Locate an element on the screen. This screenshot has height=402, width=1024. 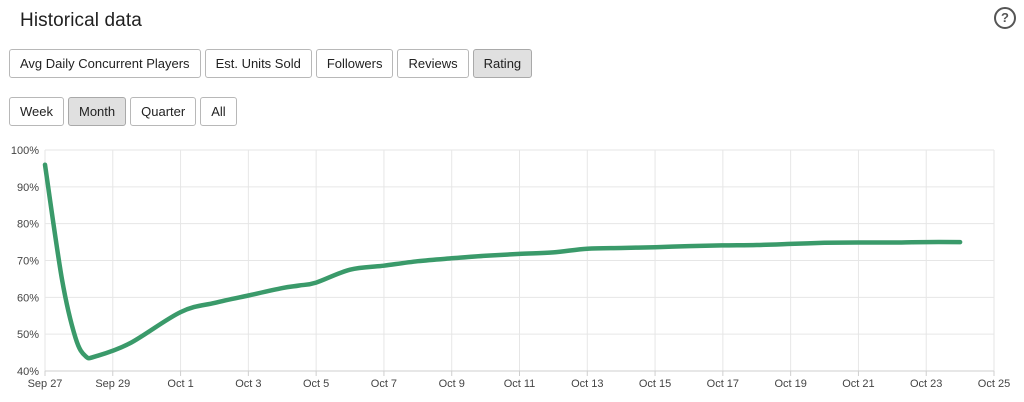
tab-est-units-sold: Est. Units Sold is located at coordinates (258, 63).